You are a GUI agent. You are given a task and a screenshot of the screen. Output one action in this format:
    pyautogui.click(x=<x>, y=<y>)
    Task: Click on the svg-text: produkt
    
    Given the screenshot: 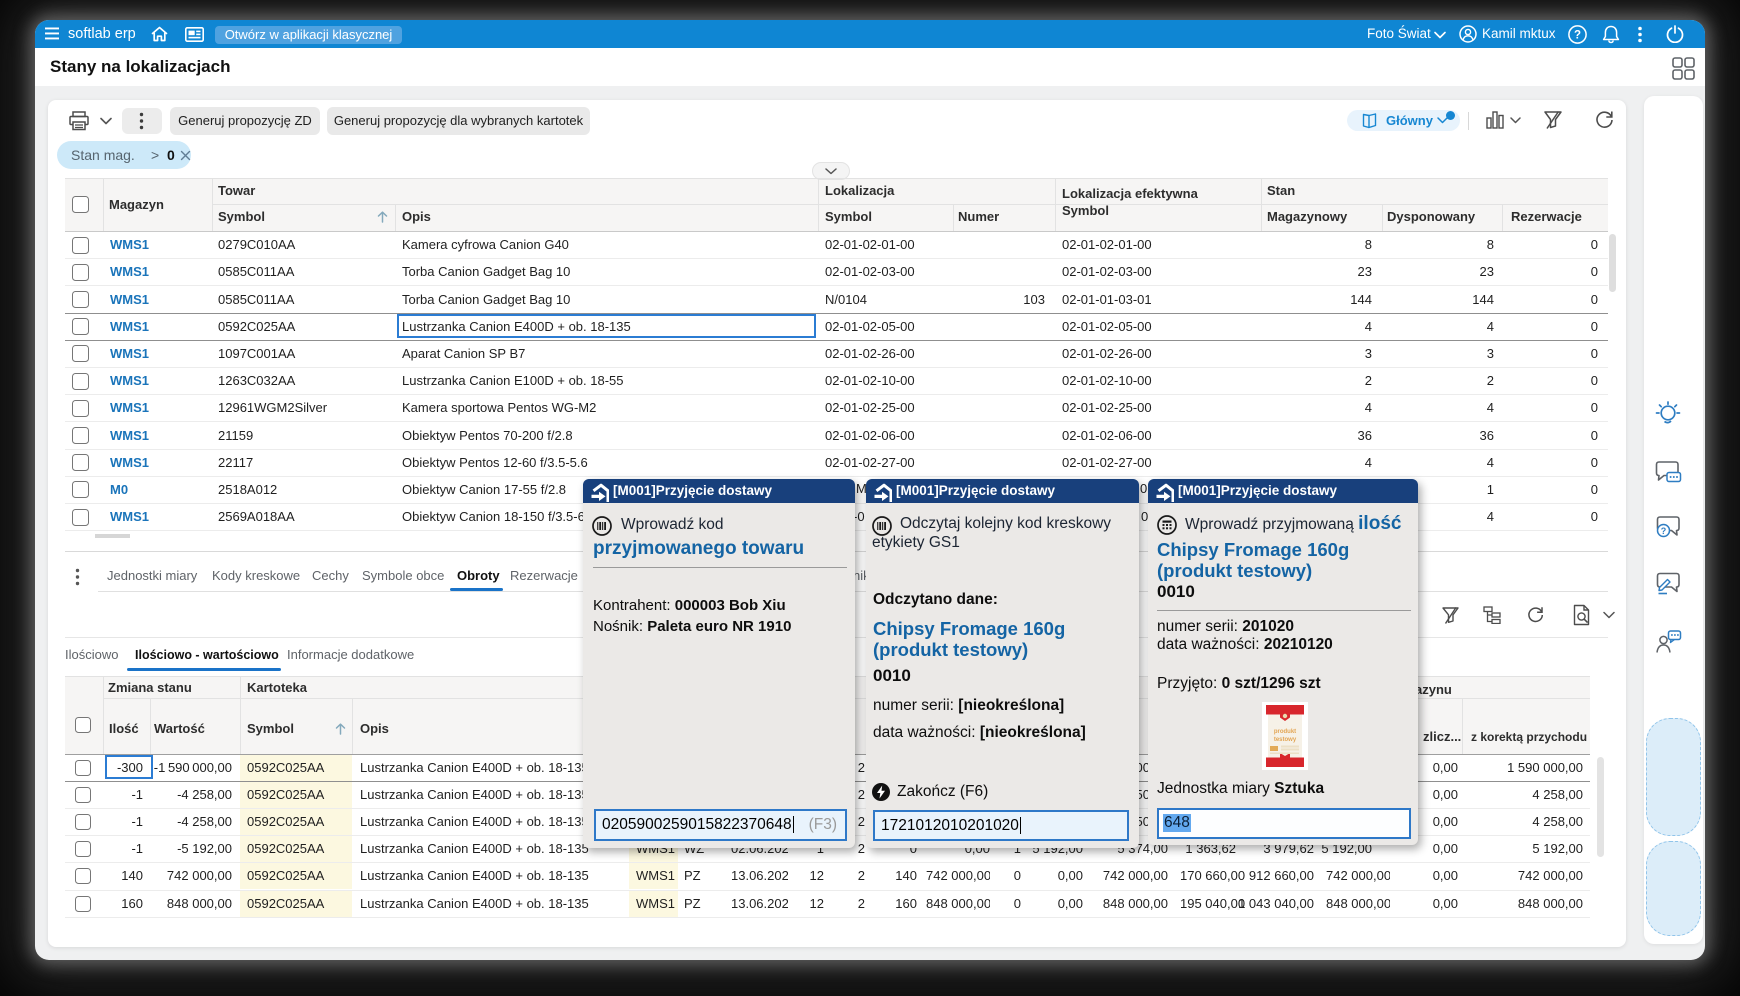 What is the action you would take?
    pyautogui.click(x=1285, y=732)
    